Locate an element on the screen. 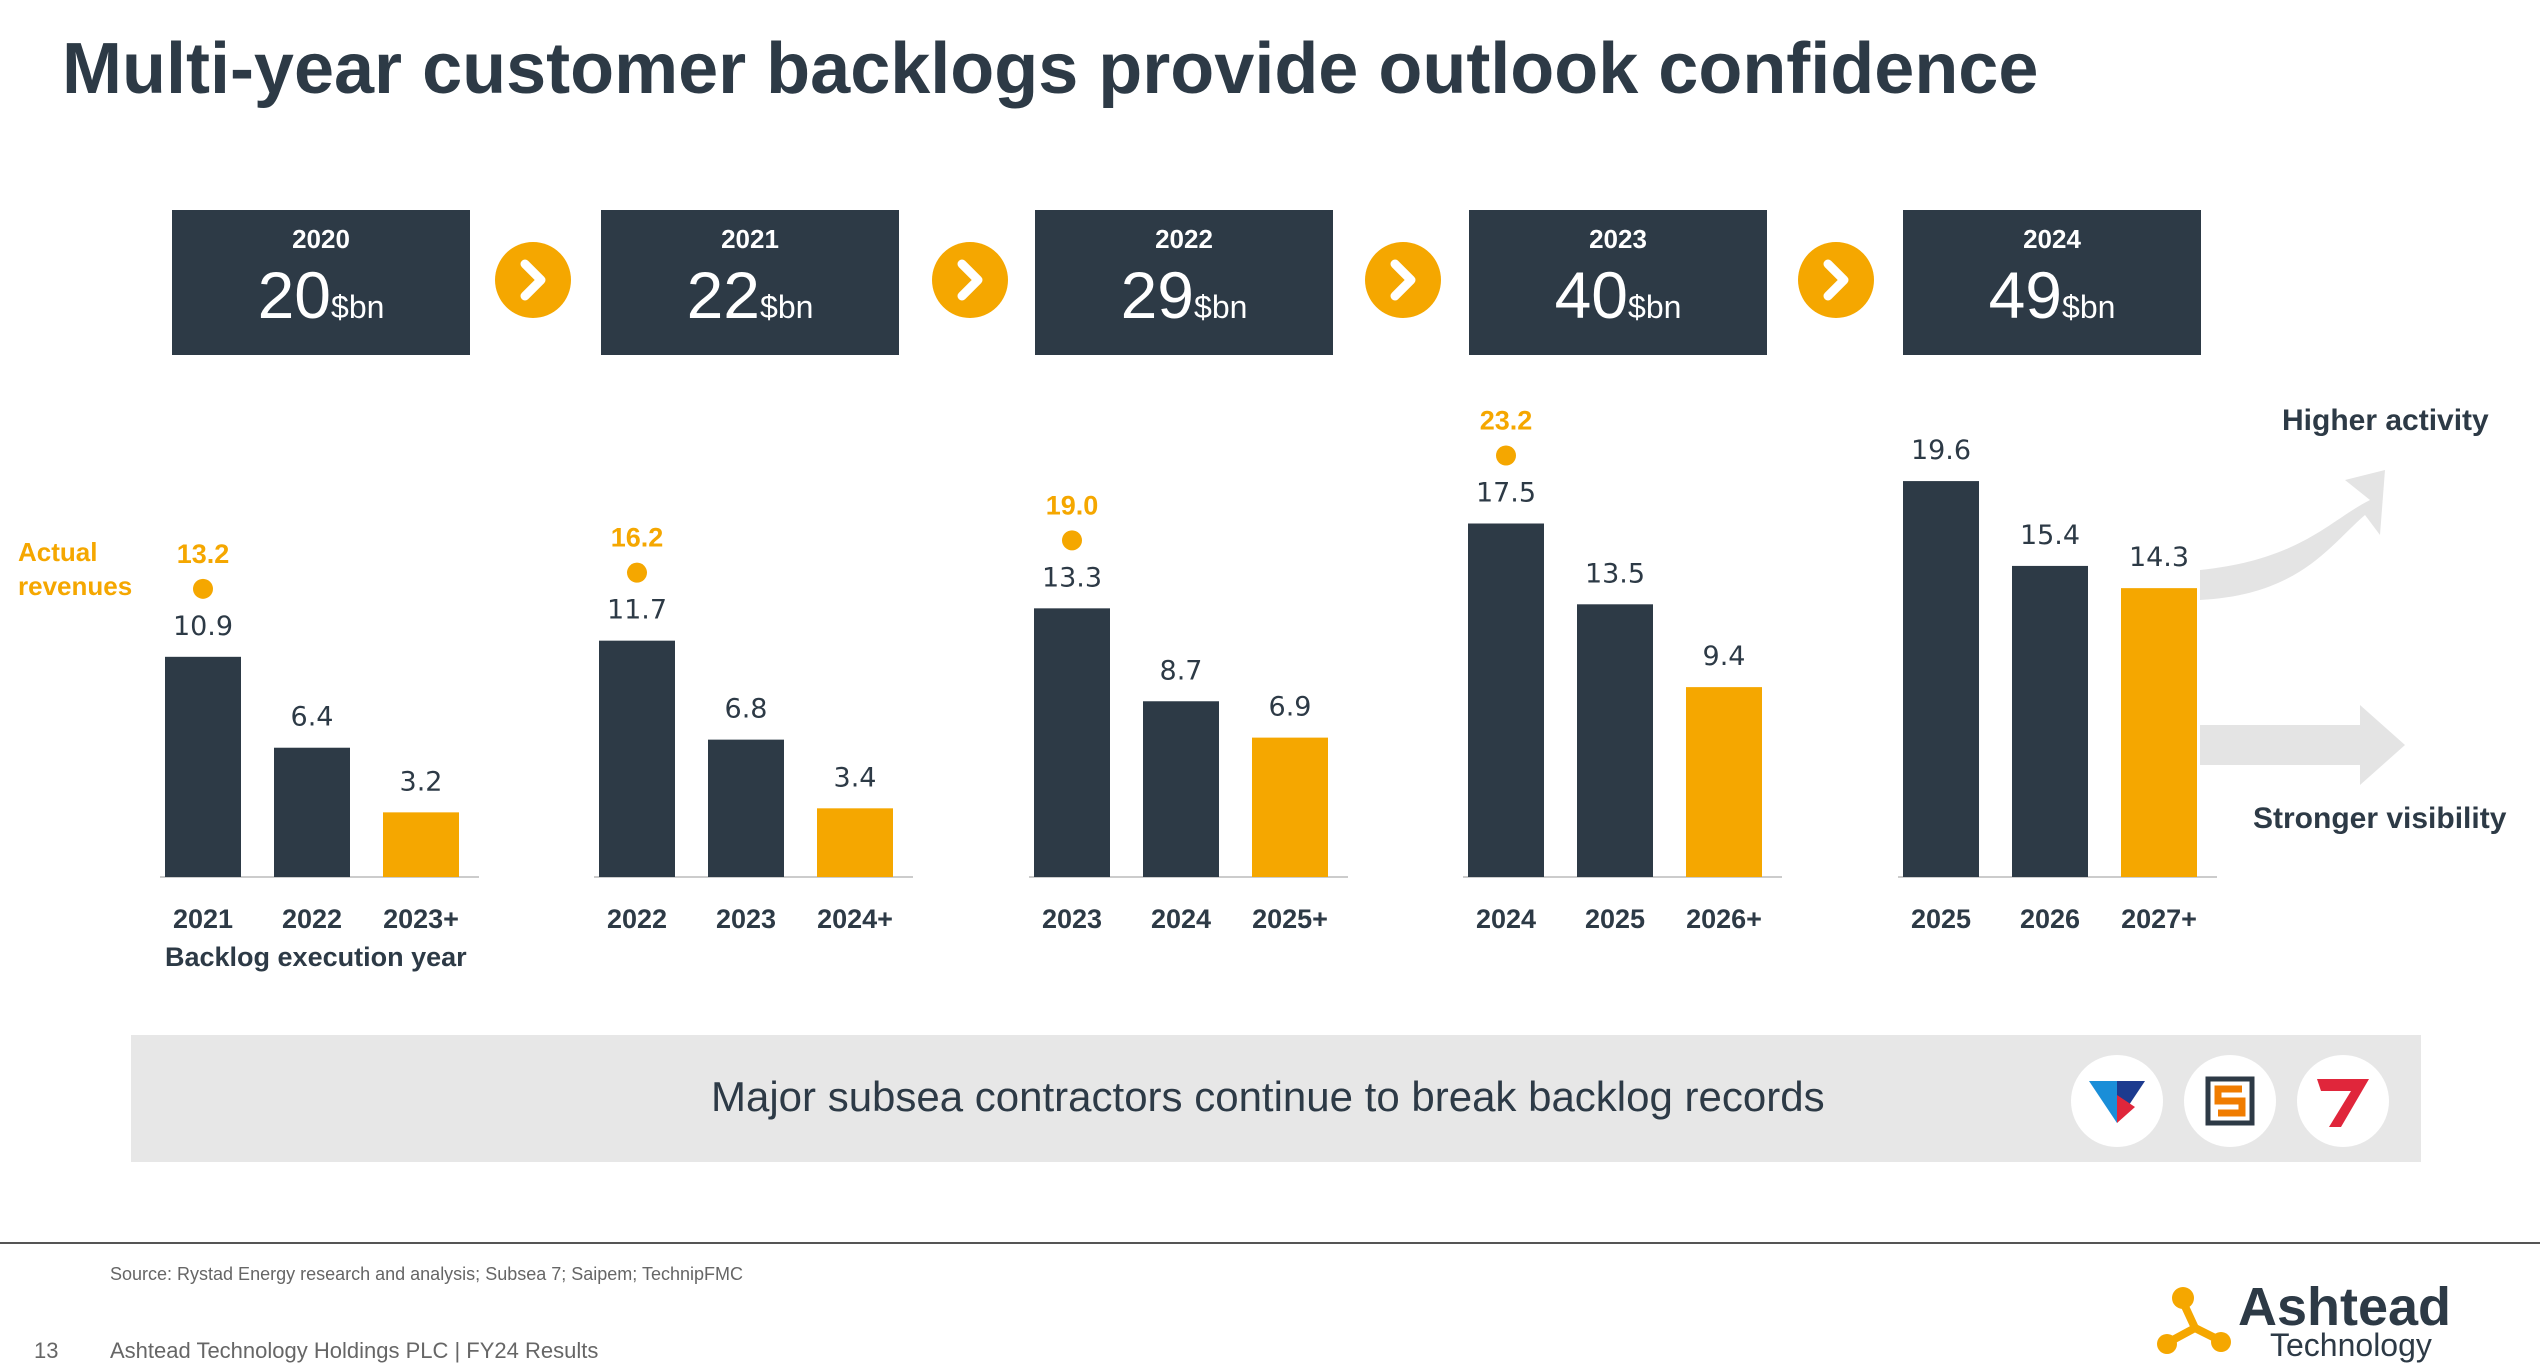 The height and width of the screenshot is (1372, 2540). footer-divider is located at coordinates (1270, 1243).